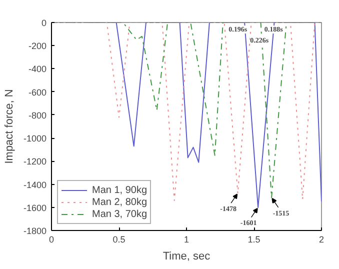 Image resolution: width=339 pixels, height=269 pixels. I want to click on y-tick-label: -1600, so click(35, 207).